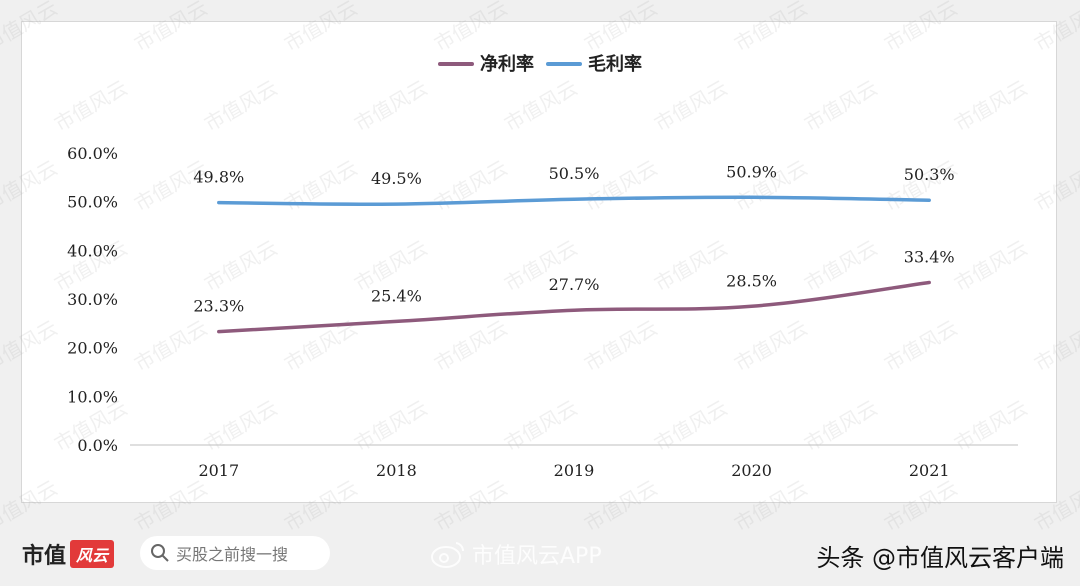  Describe the element at coordinates (751, 280) in the screenshot. I see `data-label: 28.5%` at that location.